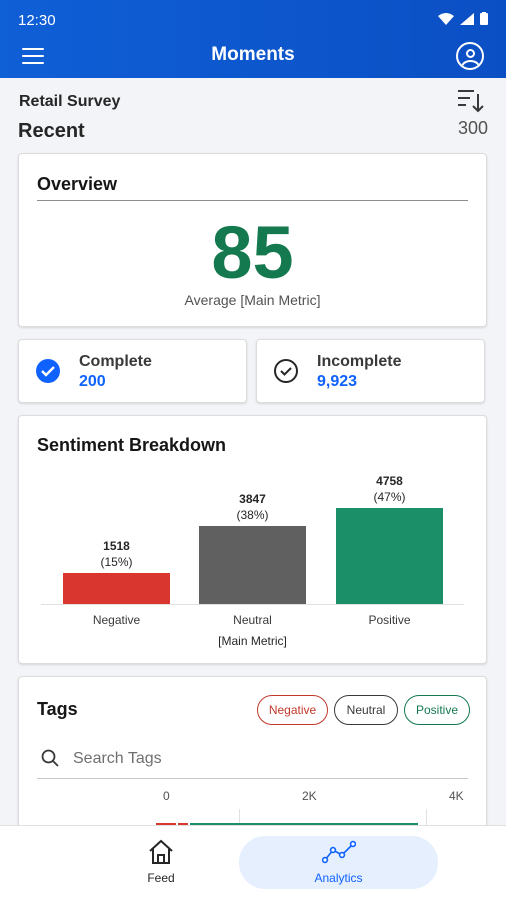  Describe the element at coordinates (33, 57) in the screenshot. I see `menu-icon` at that location.